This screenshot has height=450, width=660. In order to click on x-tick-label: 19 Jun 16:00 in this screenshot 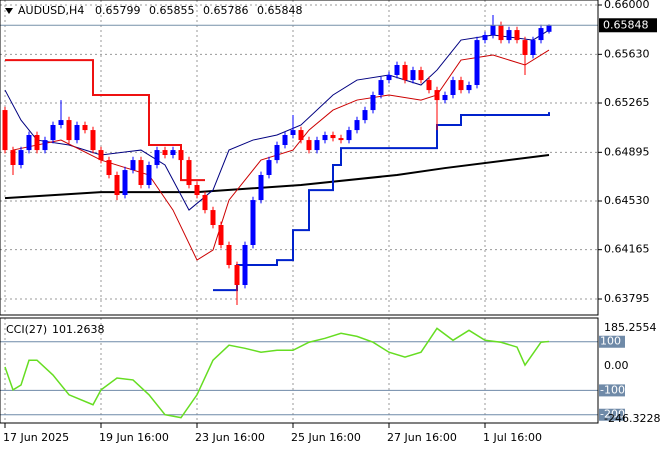, I will do `click(134, 437)`.